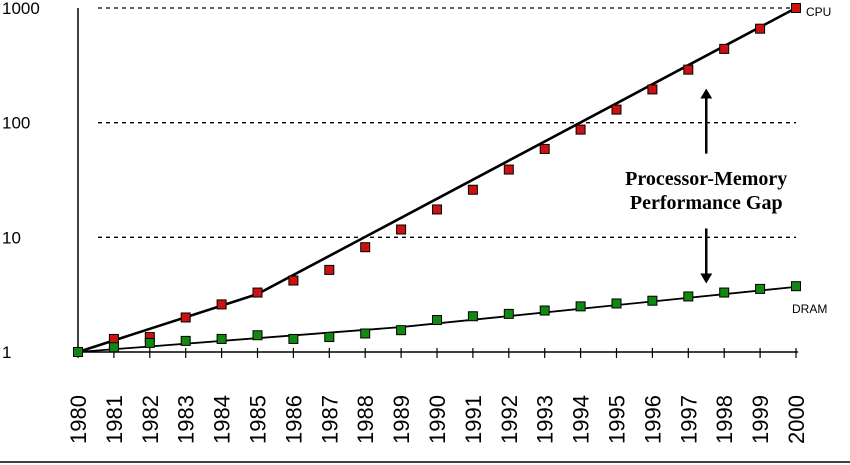 The height and width of the screenshot is (465, 850). I want to click on gap-annotation-line: Performance Gap, so click(706, 203).